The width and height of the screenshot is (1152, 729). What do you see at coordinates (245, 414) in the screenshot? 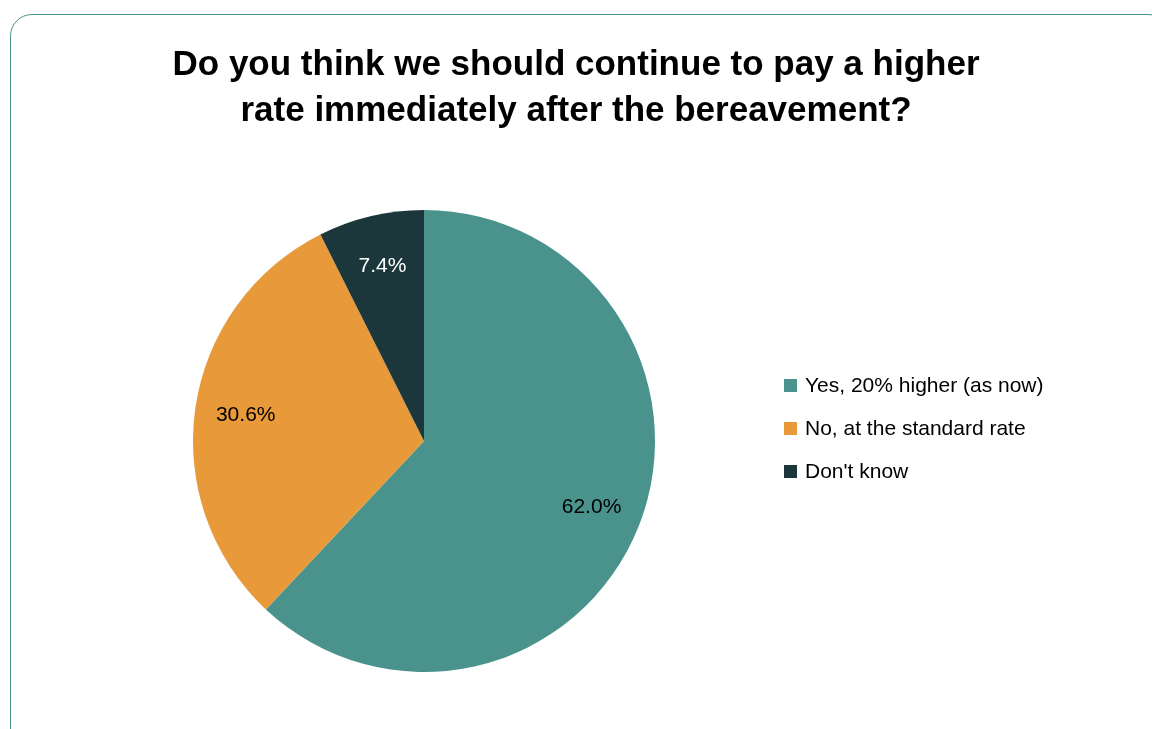
I see `data-label: 30.6%` at bounding box center [245, 414].